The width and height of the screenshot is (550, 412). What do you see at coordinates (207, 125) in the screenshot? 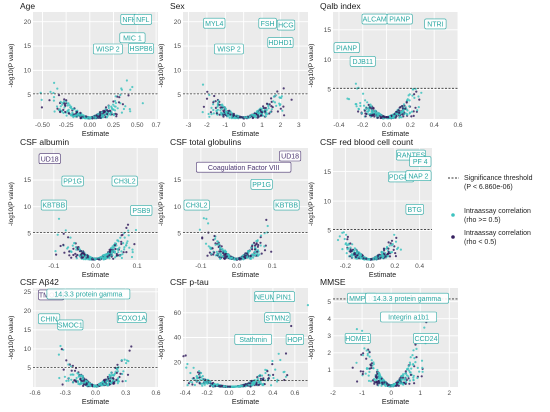
I see `x-tick-label: -2` at bounding box center [207, 125].